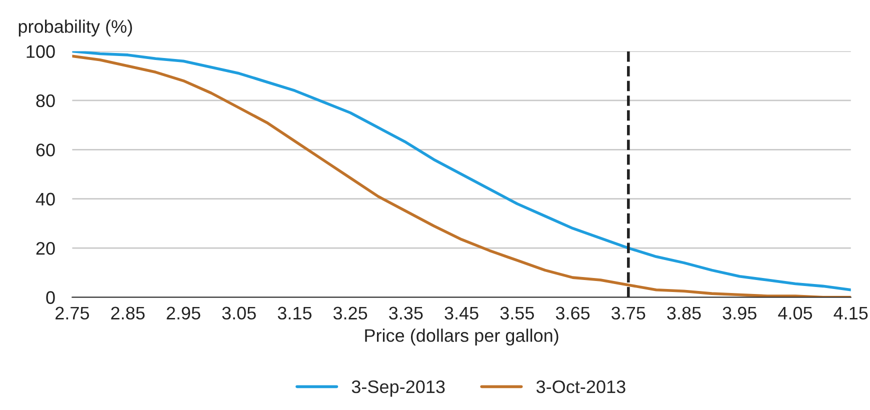 Image resolution: width=870 pixels, height=410 pixels. Describe the element at coordinates (851, 313) in the screenshot. I see `x-tick-label: 4.15` at that location.